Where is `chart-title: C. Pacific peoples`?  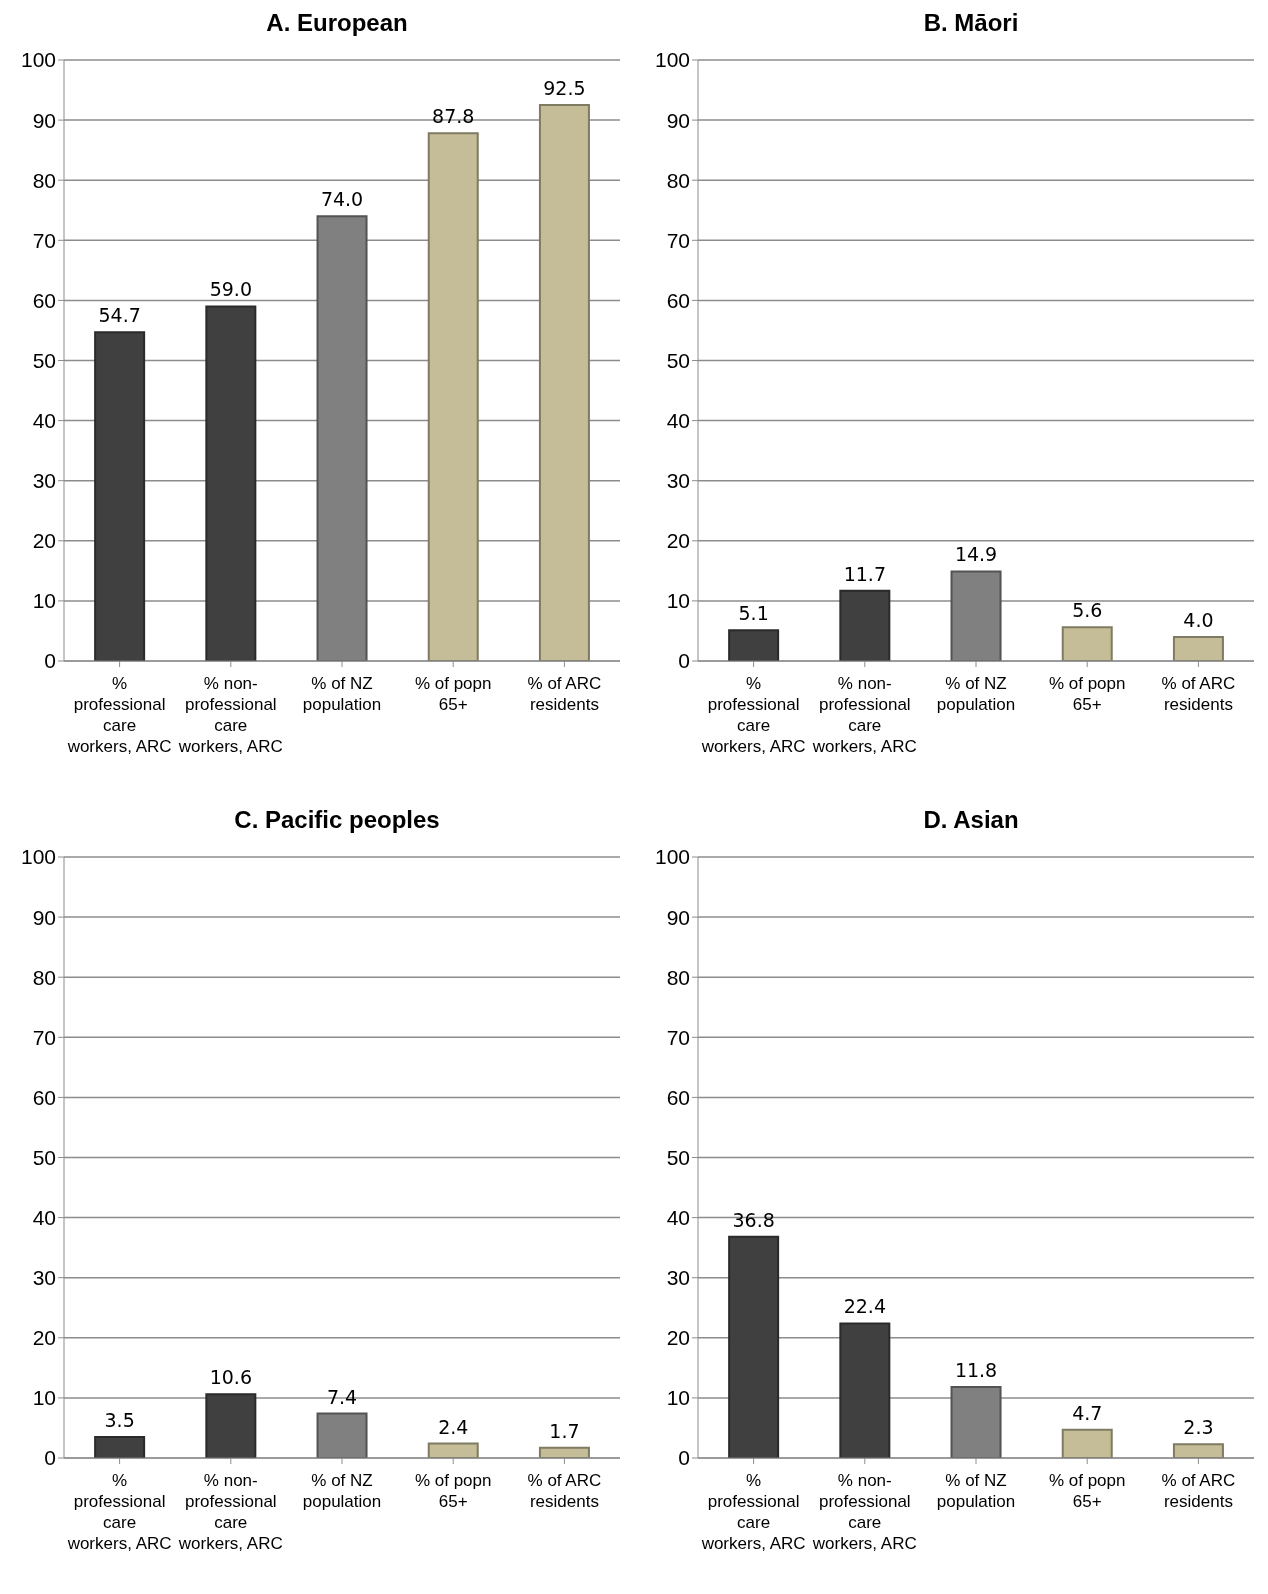 chart-title: C. Pacific peoples is located at coordinates (337, 820).